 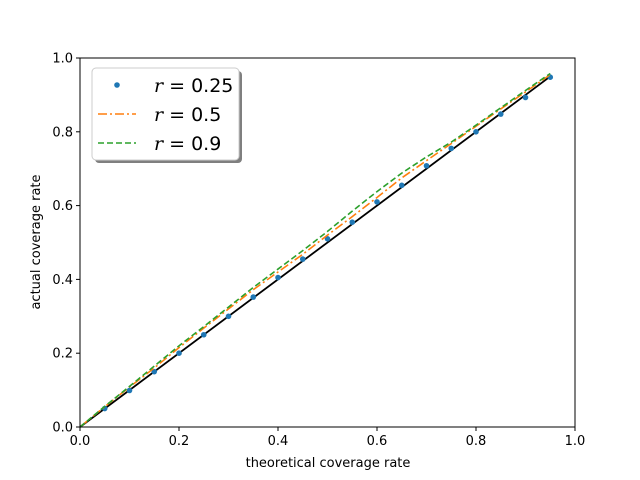 What do you see at coordinates (193, 86) in the screenshot?
I see `legend-0-25-label: r = 0.25` at bounding box center [193, 86].